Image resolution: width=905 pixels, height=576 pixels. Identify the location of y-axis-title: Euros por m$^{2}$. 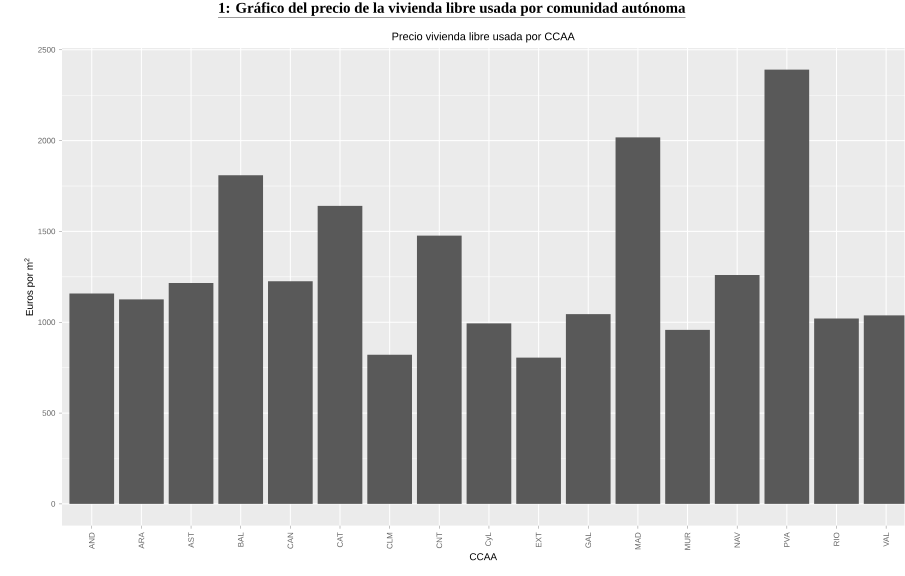
(29, 287).